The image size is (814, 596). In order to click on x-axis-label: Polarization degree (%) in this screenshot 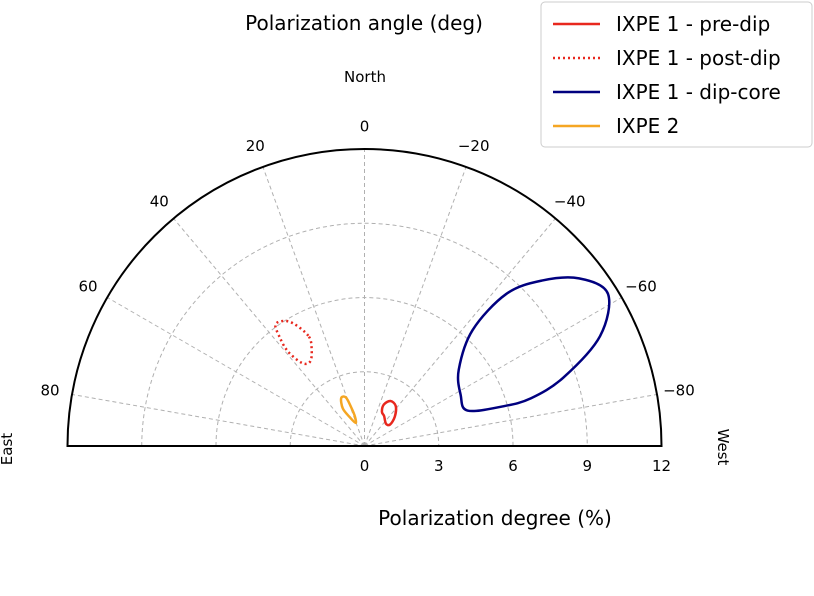, I will do `click(495, 518)`.